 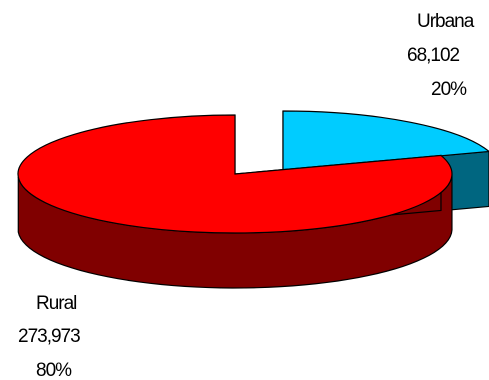 What do you see at coordinates (433, 55) in the screenshot?
I see `slice-label-urbana-value: 68,102` at bounding box center [433, 55].